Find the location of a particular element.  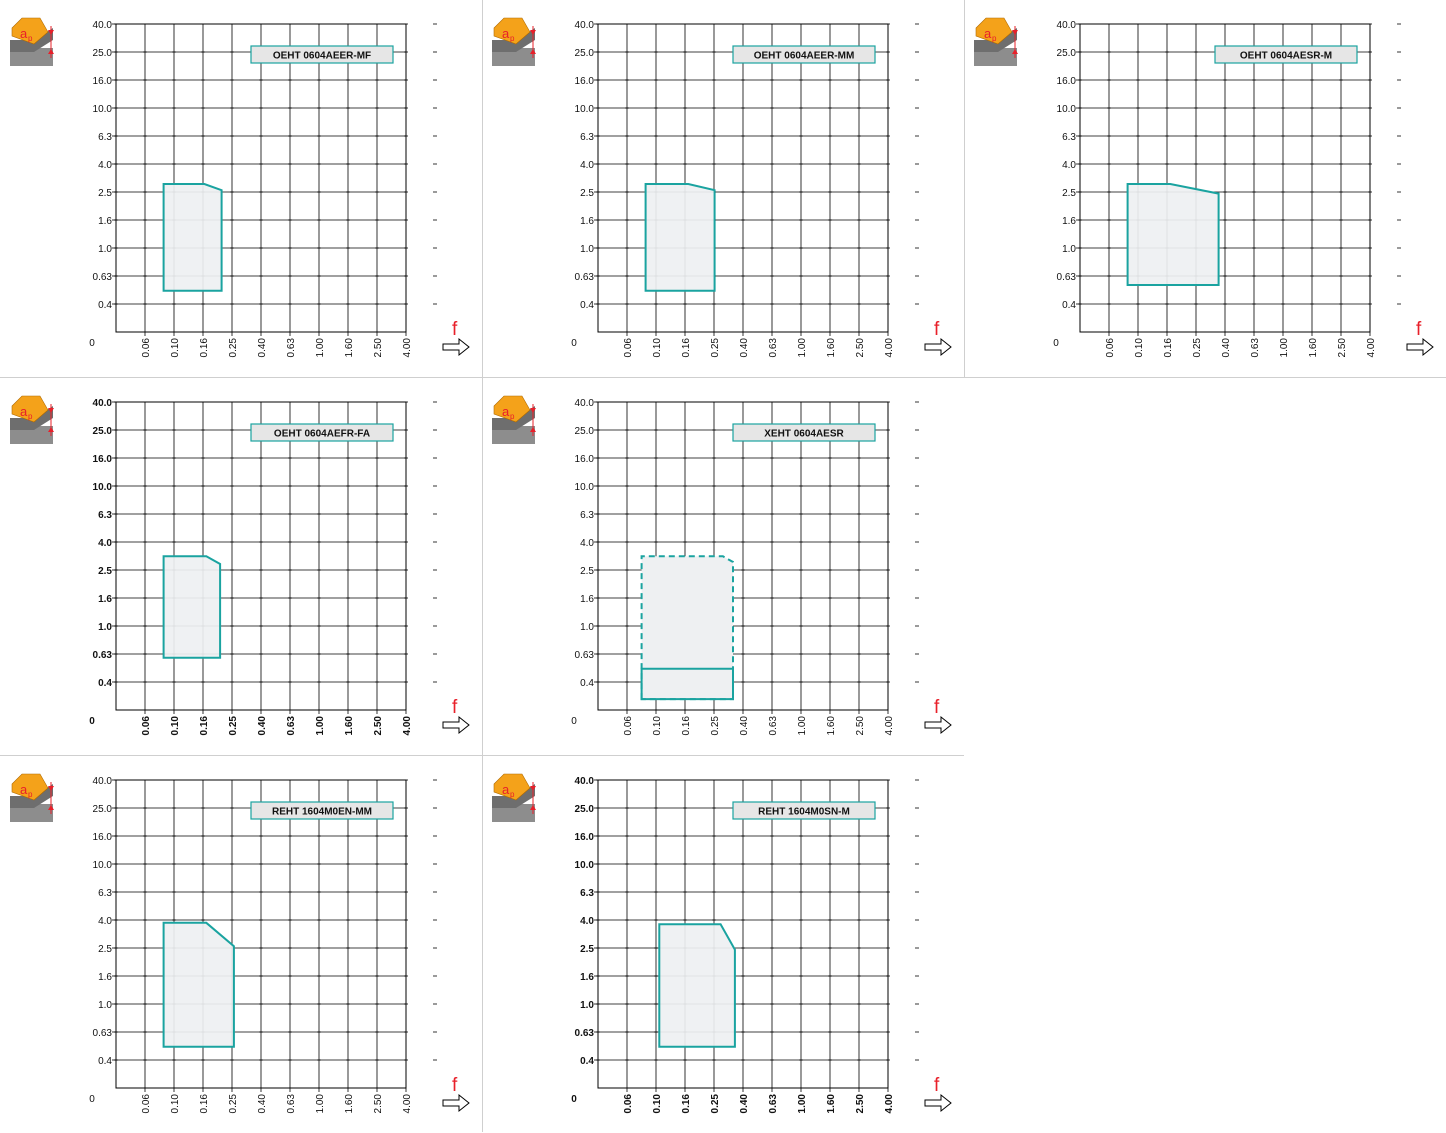

y-tick-label: 40.0 is located at coordinates (585, 25).